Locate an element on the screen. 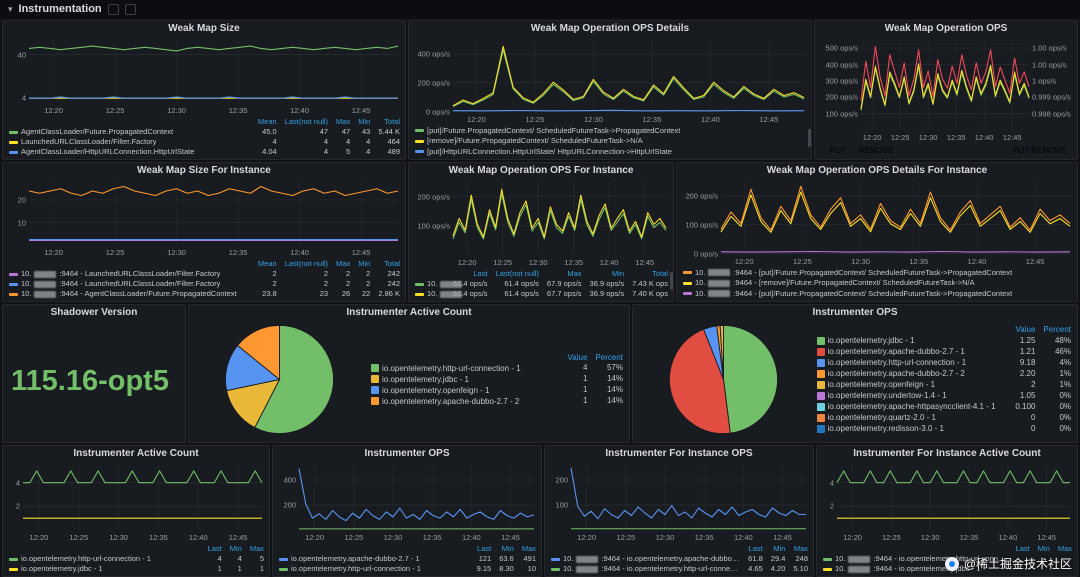 Image resolution: width=1080 pixels, height=577 pixels. eye-icon is located at coordinates (113, 9).